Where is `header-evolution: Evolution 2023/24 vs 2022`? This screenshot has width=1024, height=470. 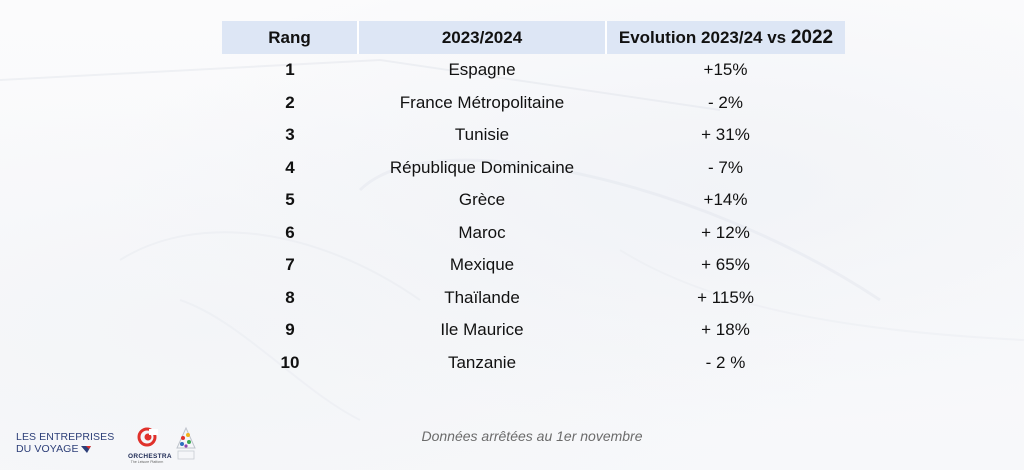
header-evolution: Evolution 2023/24 vs 2022 is located at coordinates (725, 37).